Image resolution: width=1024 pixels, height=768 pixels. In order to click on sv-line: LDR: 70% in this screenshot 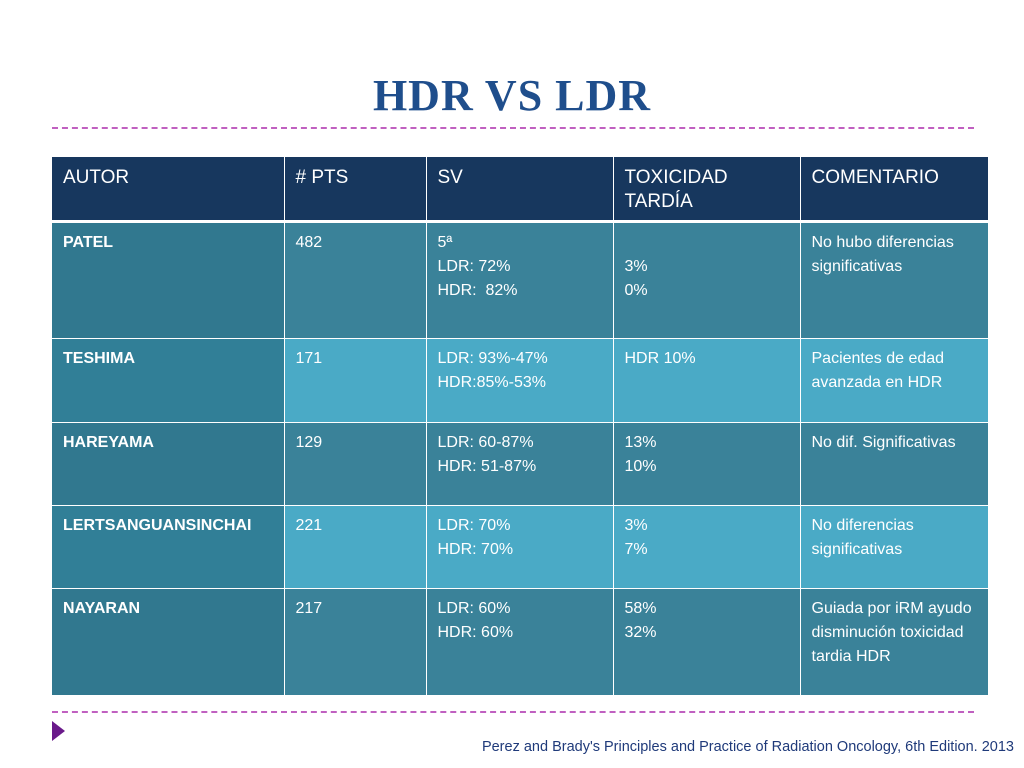, I will do `click(474, 525)`.